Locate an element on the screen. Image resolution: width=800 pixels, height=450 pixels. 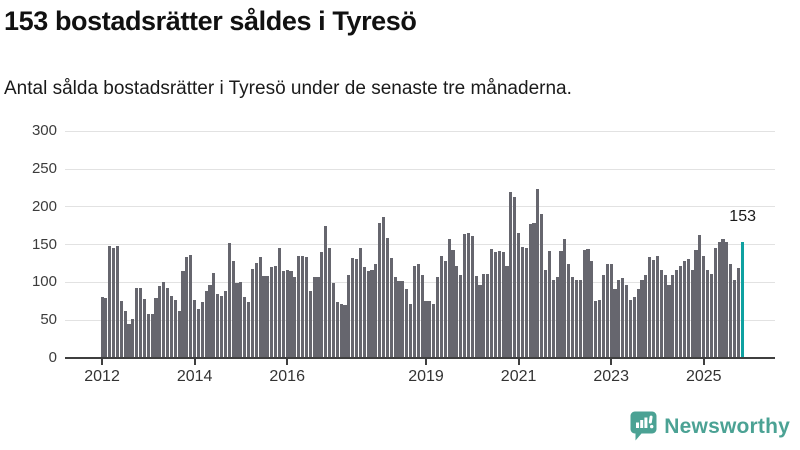
x-axis-tick-2023 is located at coordinates (611, 362).